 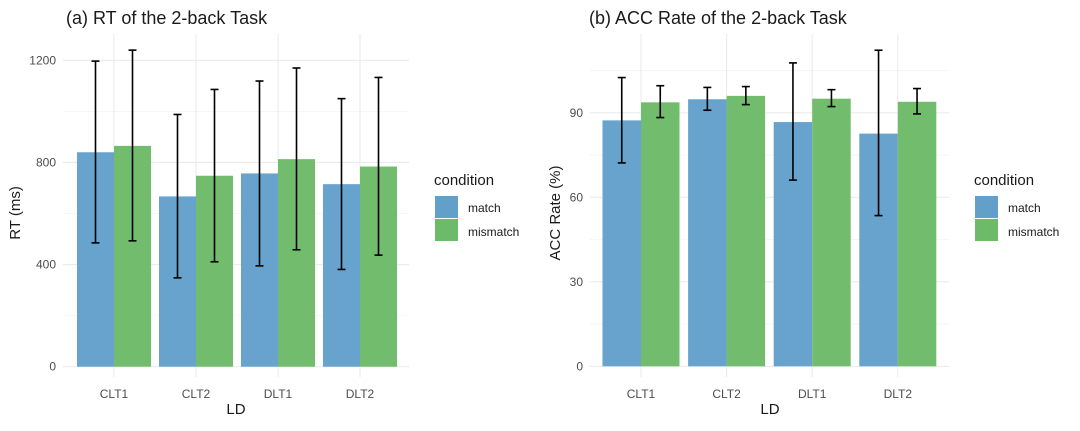 I want to click on rt-y-axis-label: RT (ms), so click(x=15, y=213).